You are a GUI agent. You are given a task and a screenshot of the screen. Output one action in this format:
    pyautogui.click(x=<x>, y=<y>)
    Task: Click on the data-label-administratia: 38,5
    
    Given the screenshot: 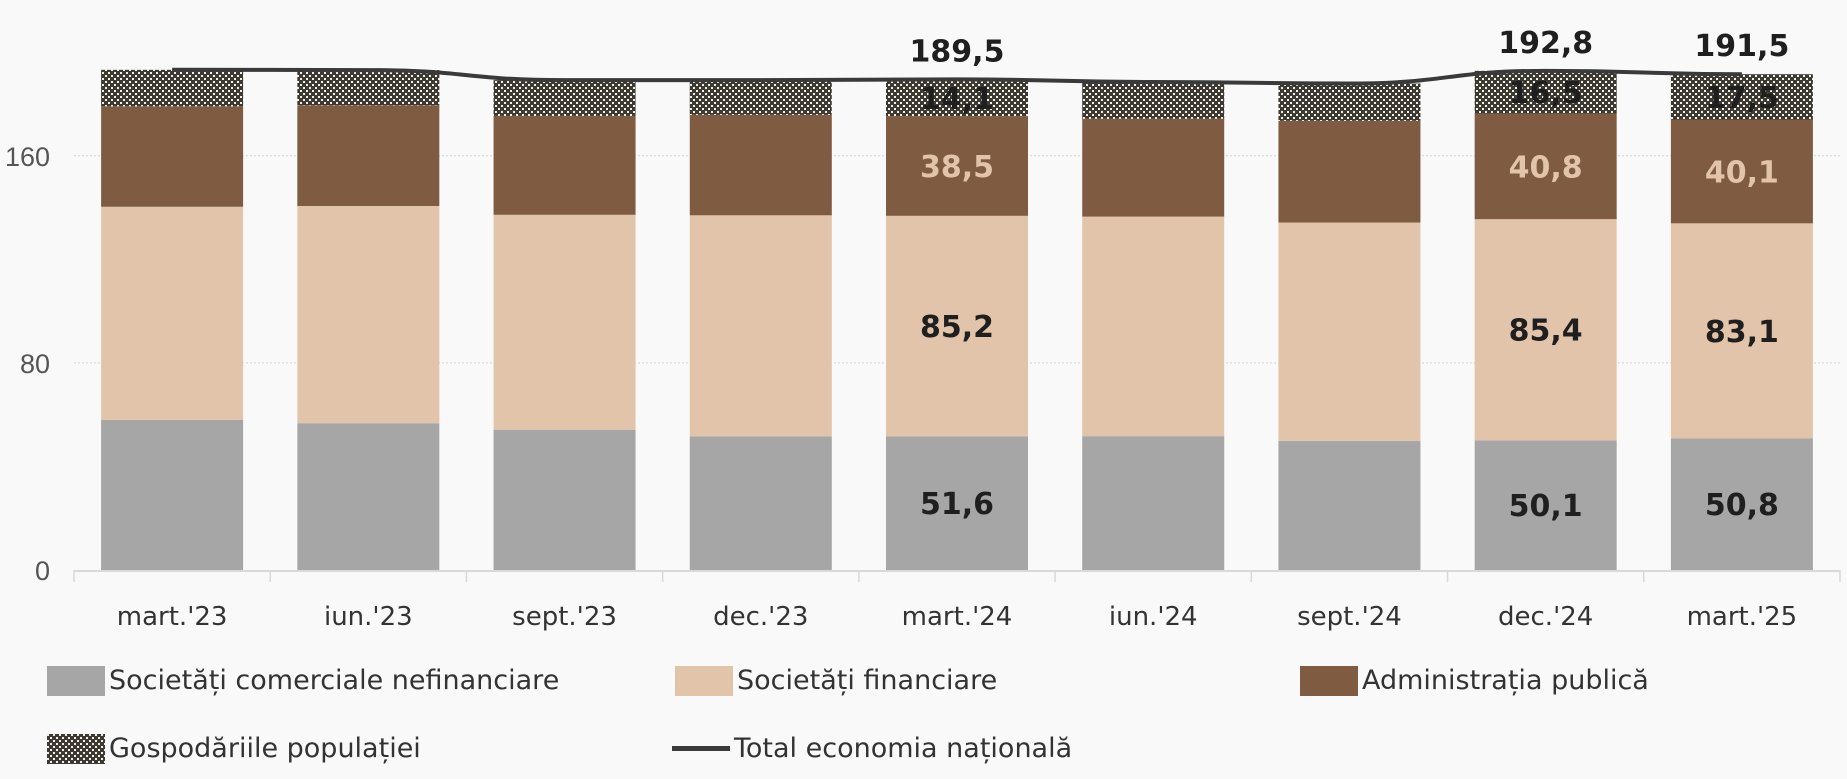 What is the action you would take?
    pyautogui.click(x=957, y=167)
    